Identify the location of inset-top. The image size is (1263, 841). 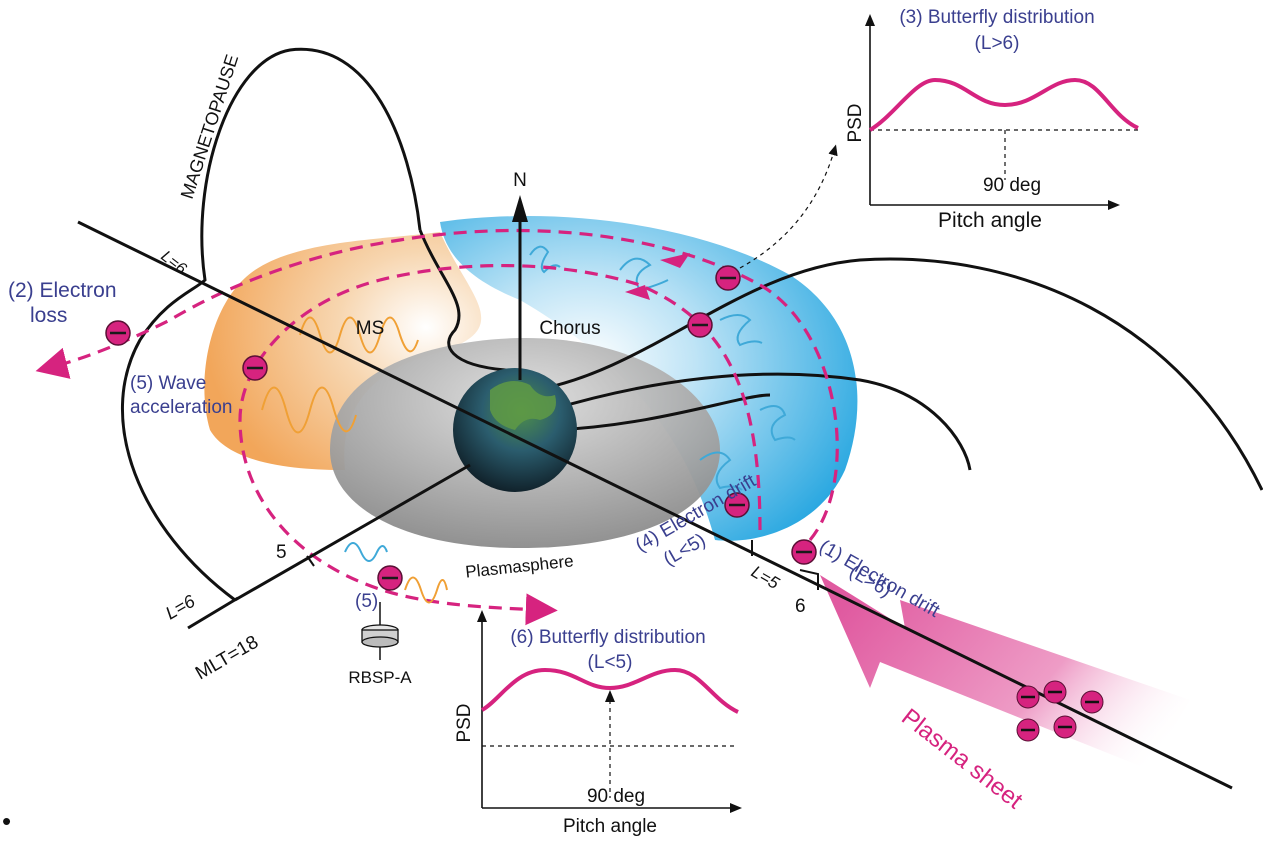
(1002, 112).